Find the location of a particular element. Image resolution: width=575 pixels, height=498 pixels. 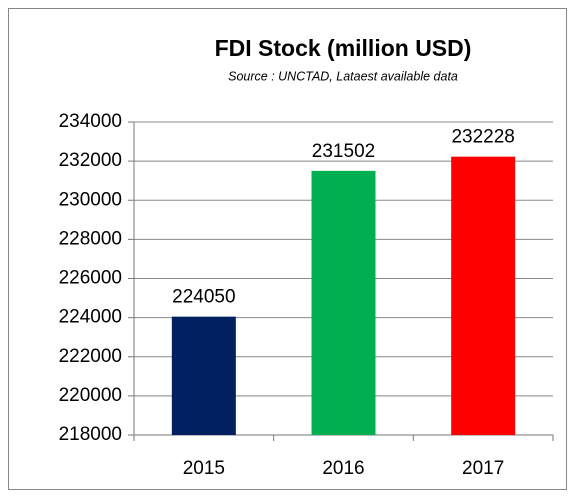

y-tick-label: 224000 is located at coordinates (90, 317).